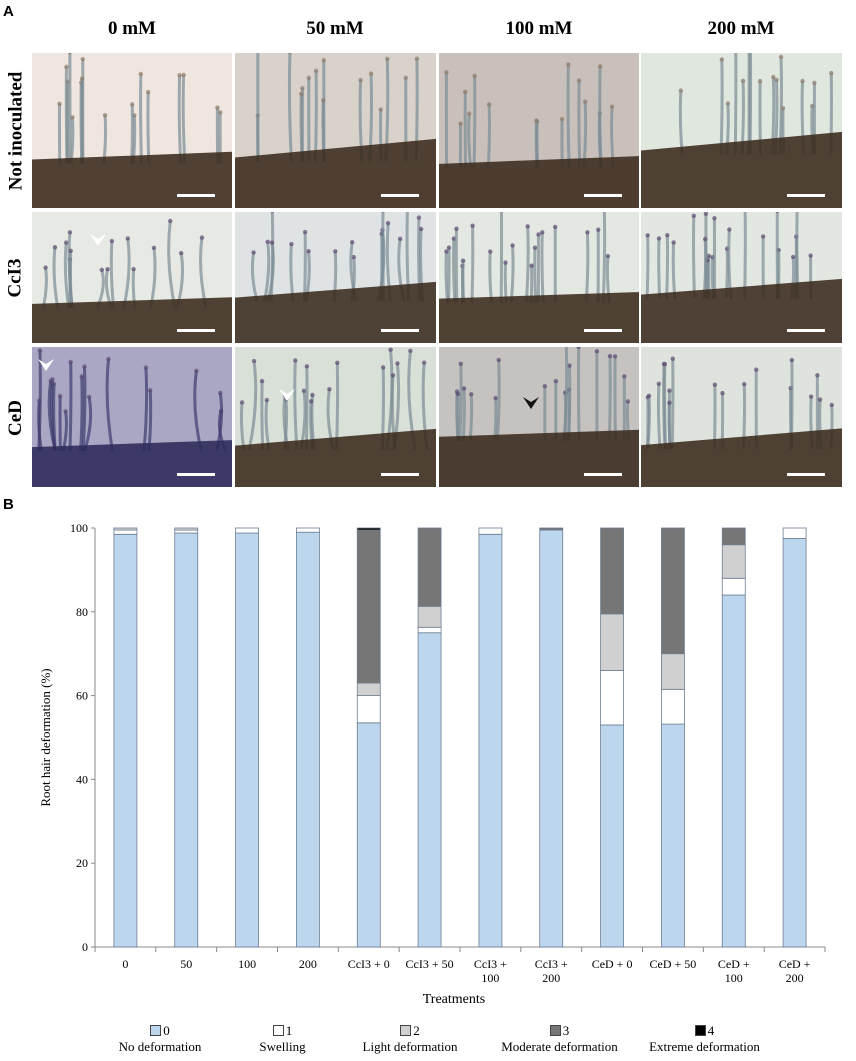 The width and height of the screenshot is (856, 1061). What do you see at coordinates (79, 528) in the screenshot?
I see `y-tick-label: 100` at bounding box center [79, 528].